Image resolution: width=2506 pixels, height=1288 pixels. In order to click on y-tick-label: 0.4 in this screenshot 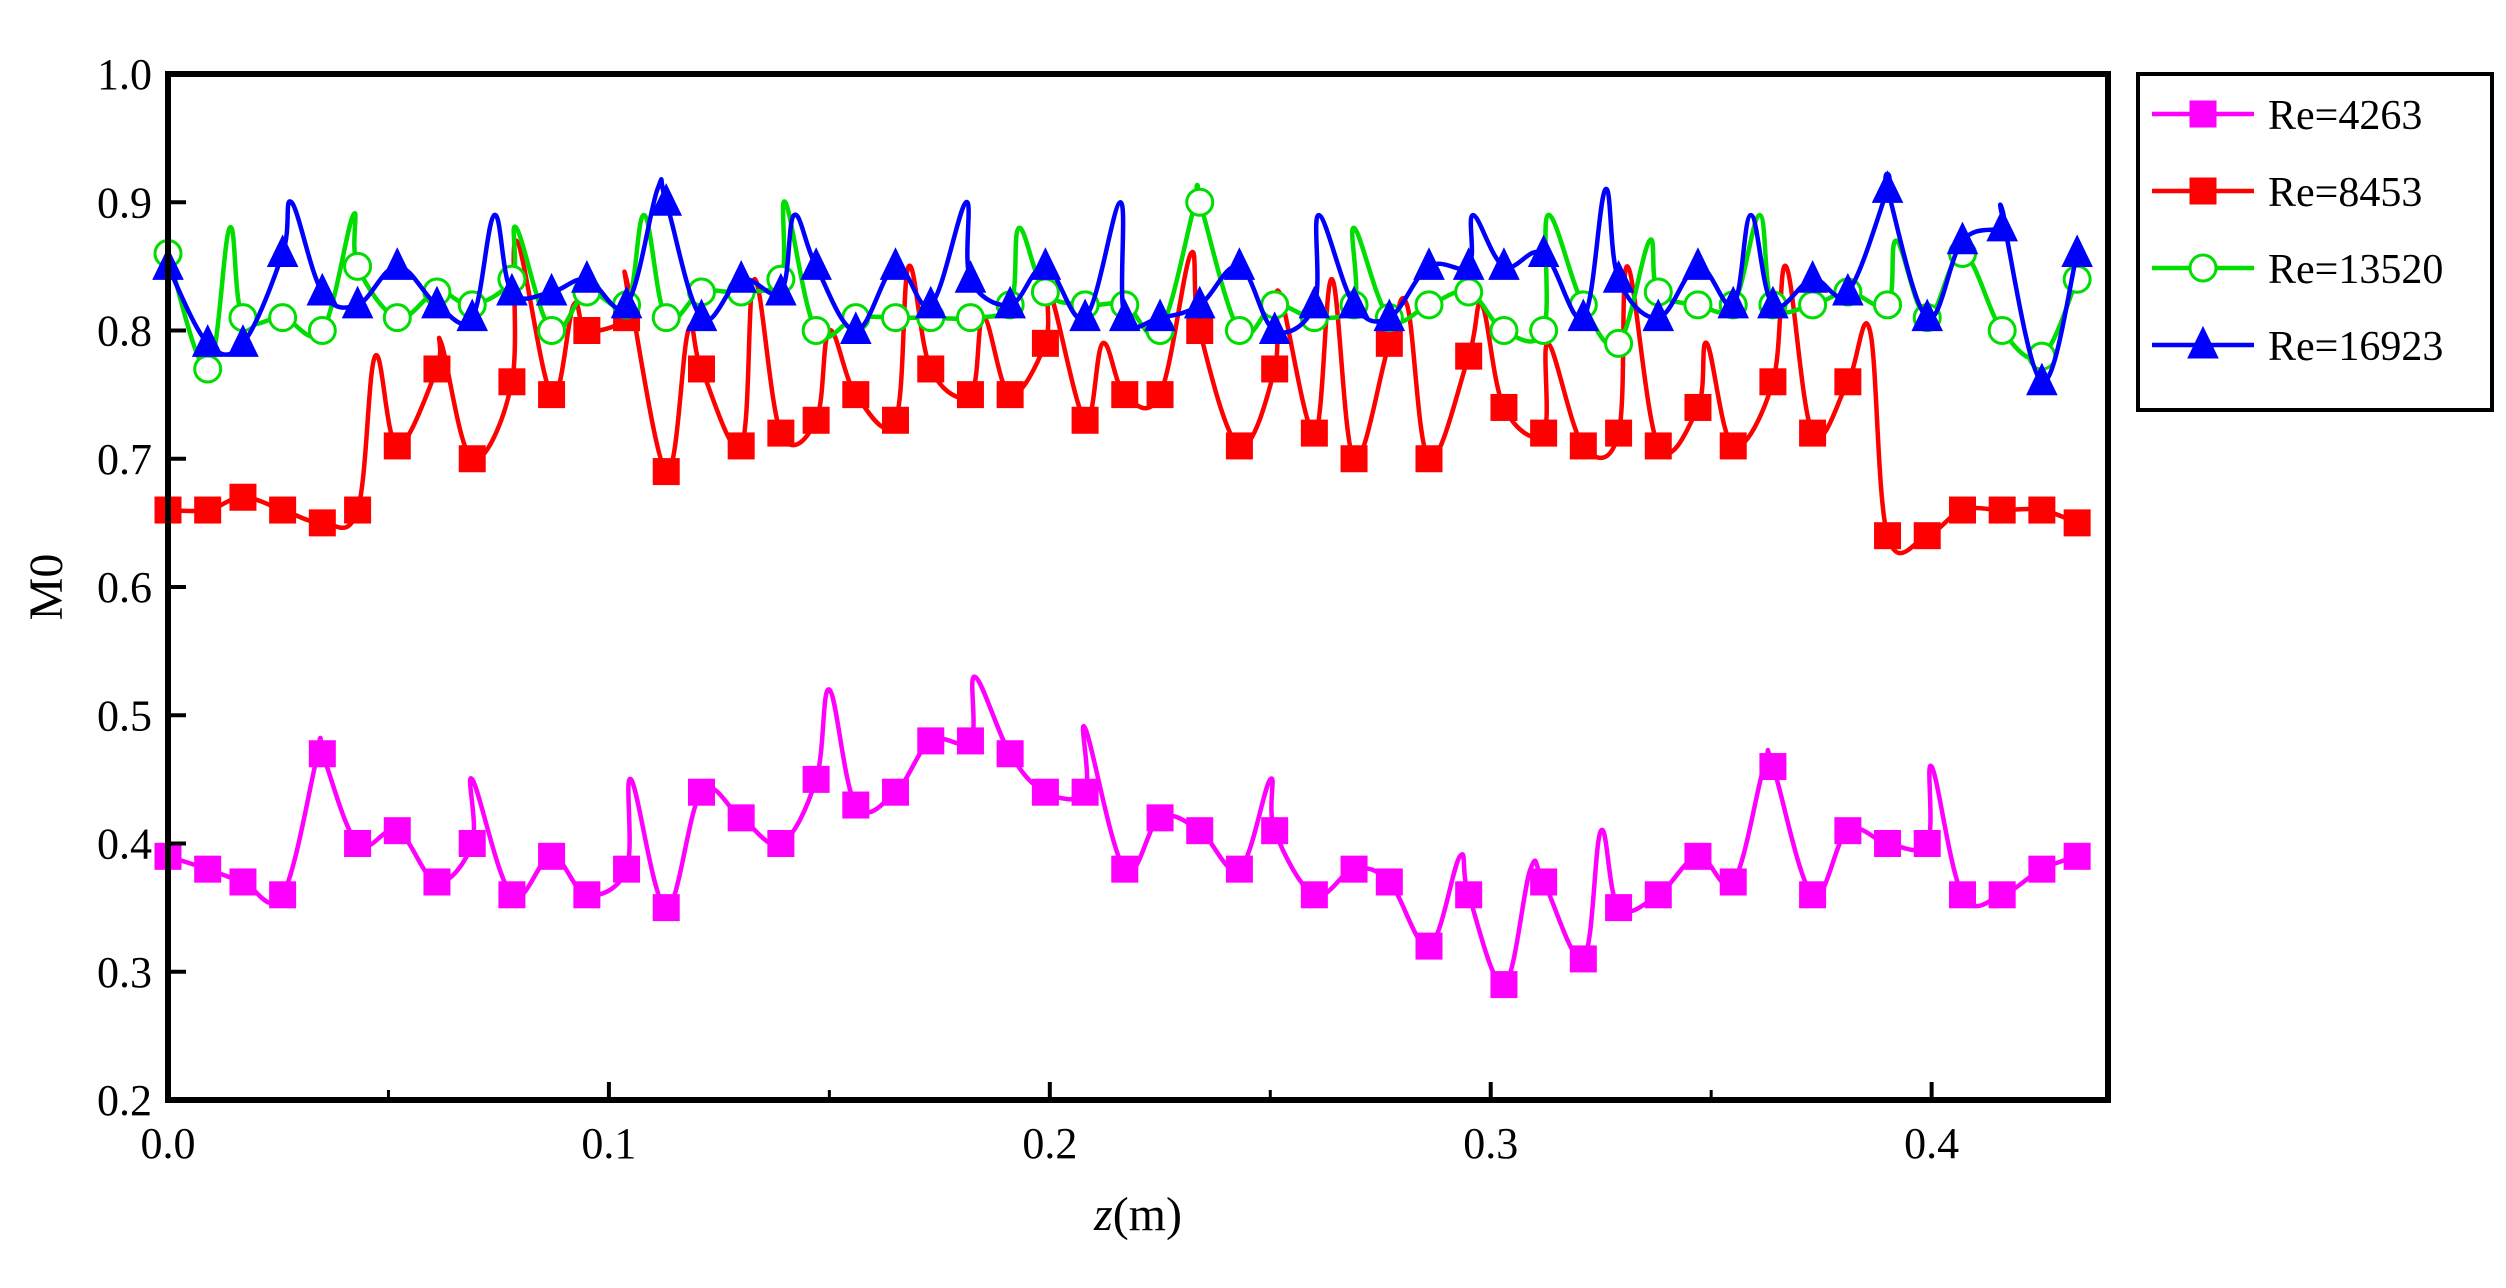, I will do `click(124, 844)`.